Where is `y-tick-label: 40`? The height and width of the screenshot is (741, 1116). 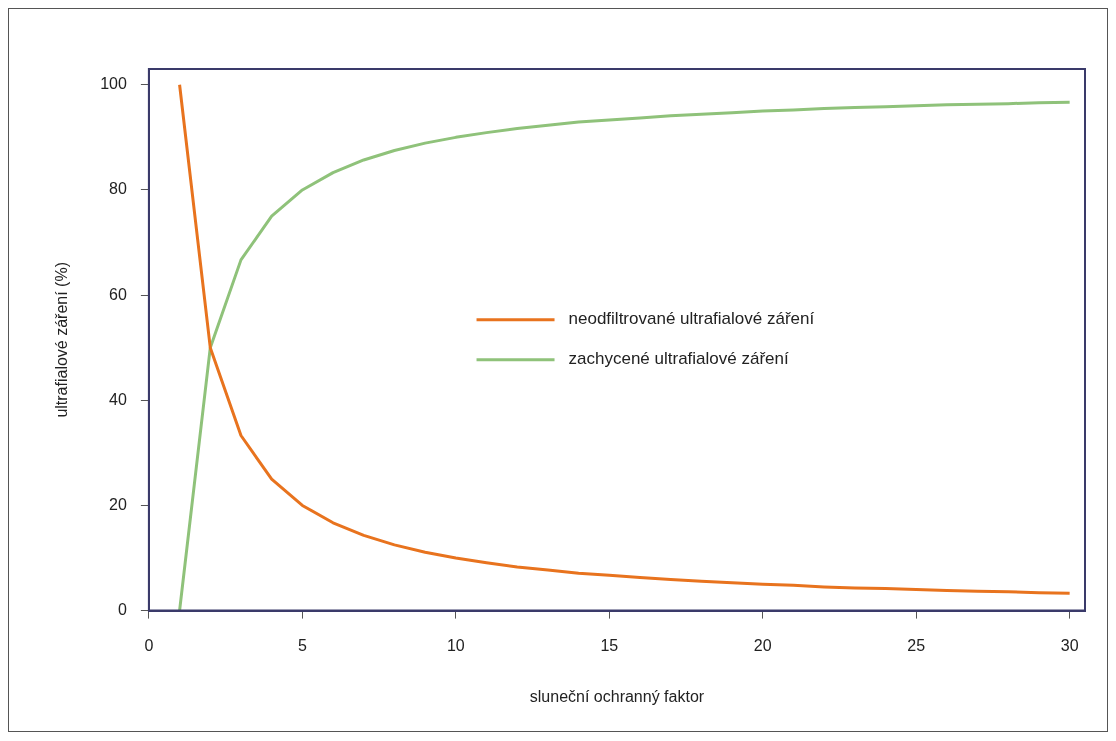
y-tick-label: 40 is located at coordinates (118, 399).